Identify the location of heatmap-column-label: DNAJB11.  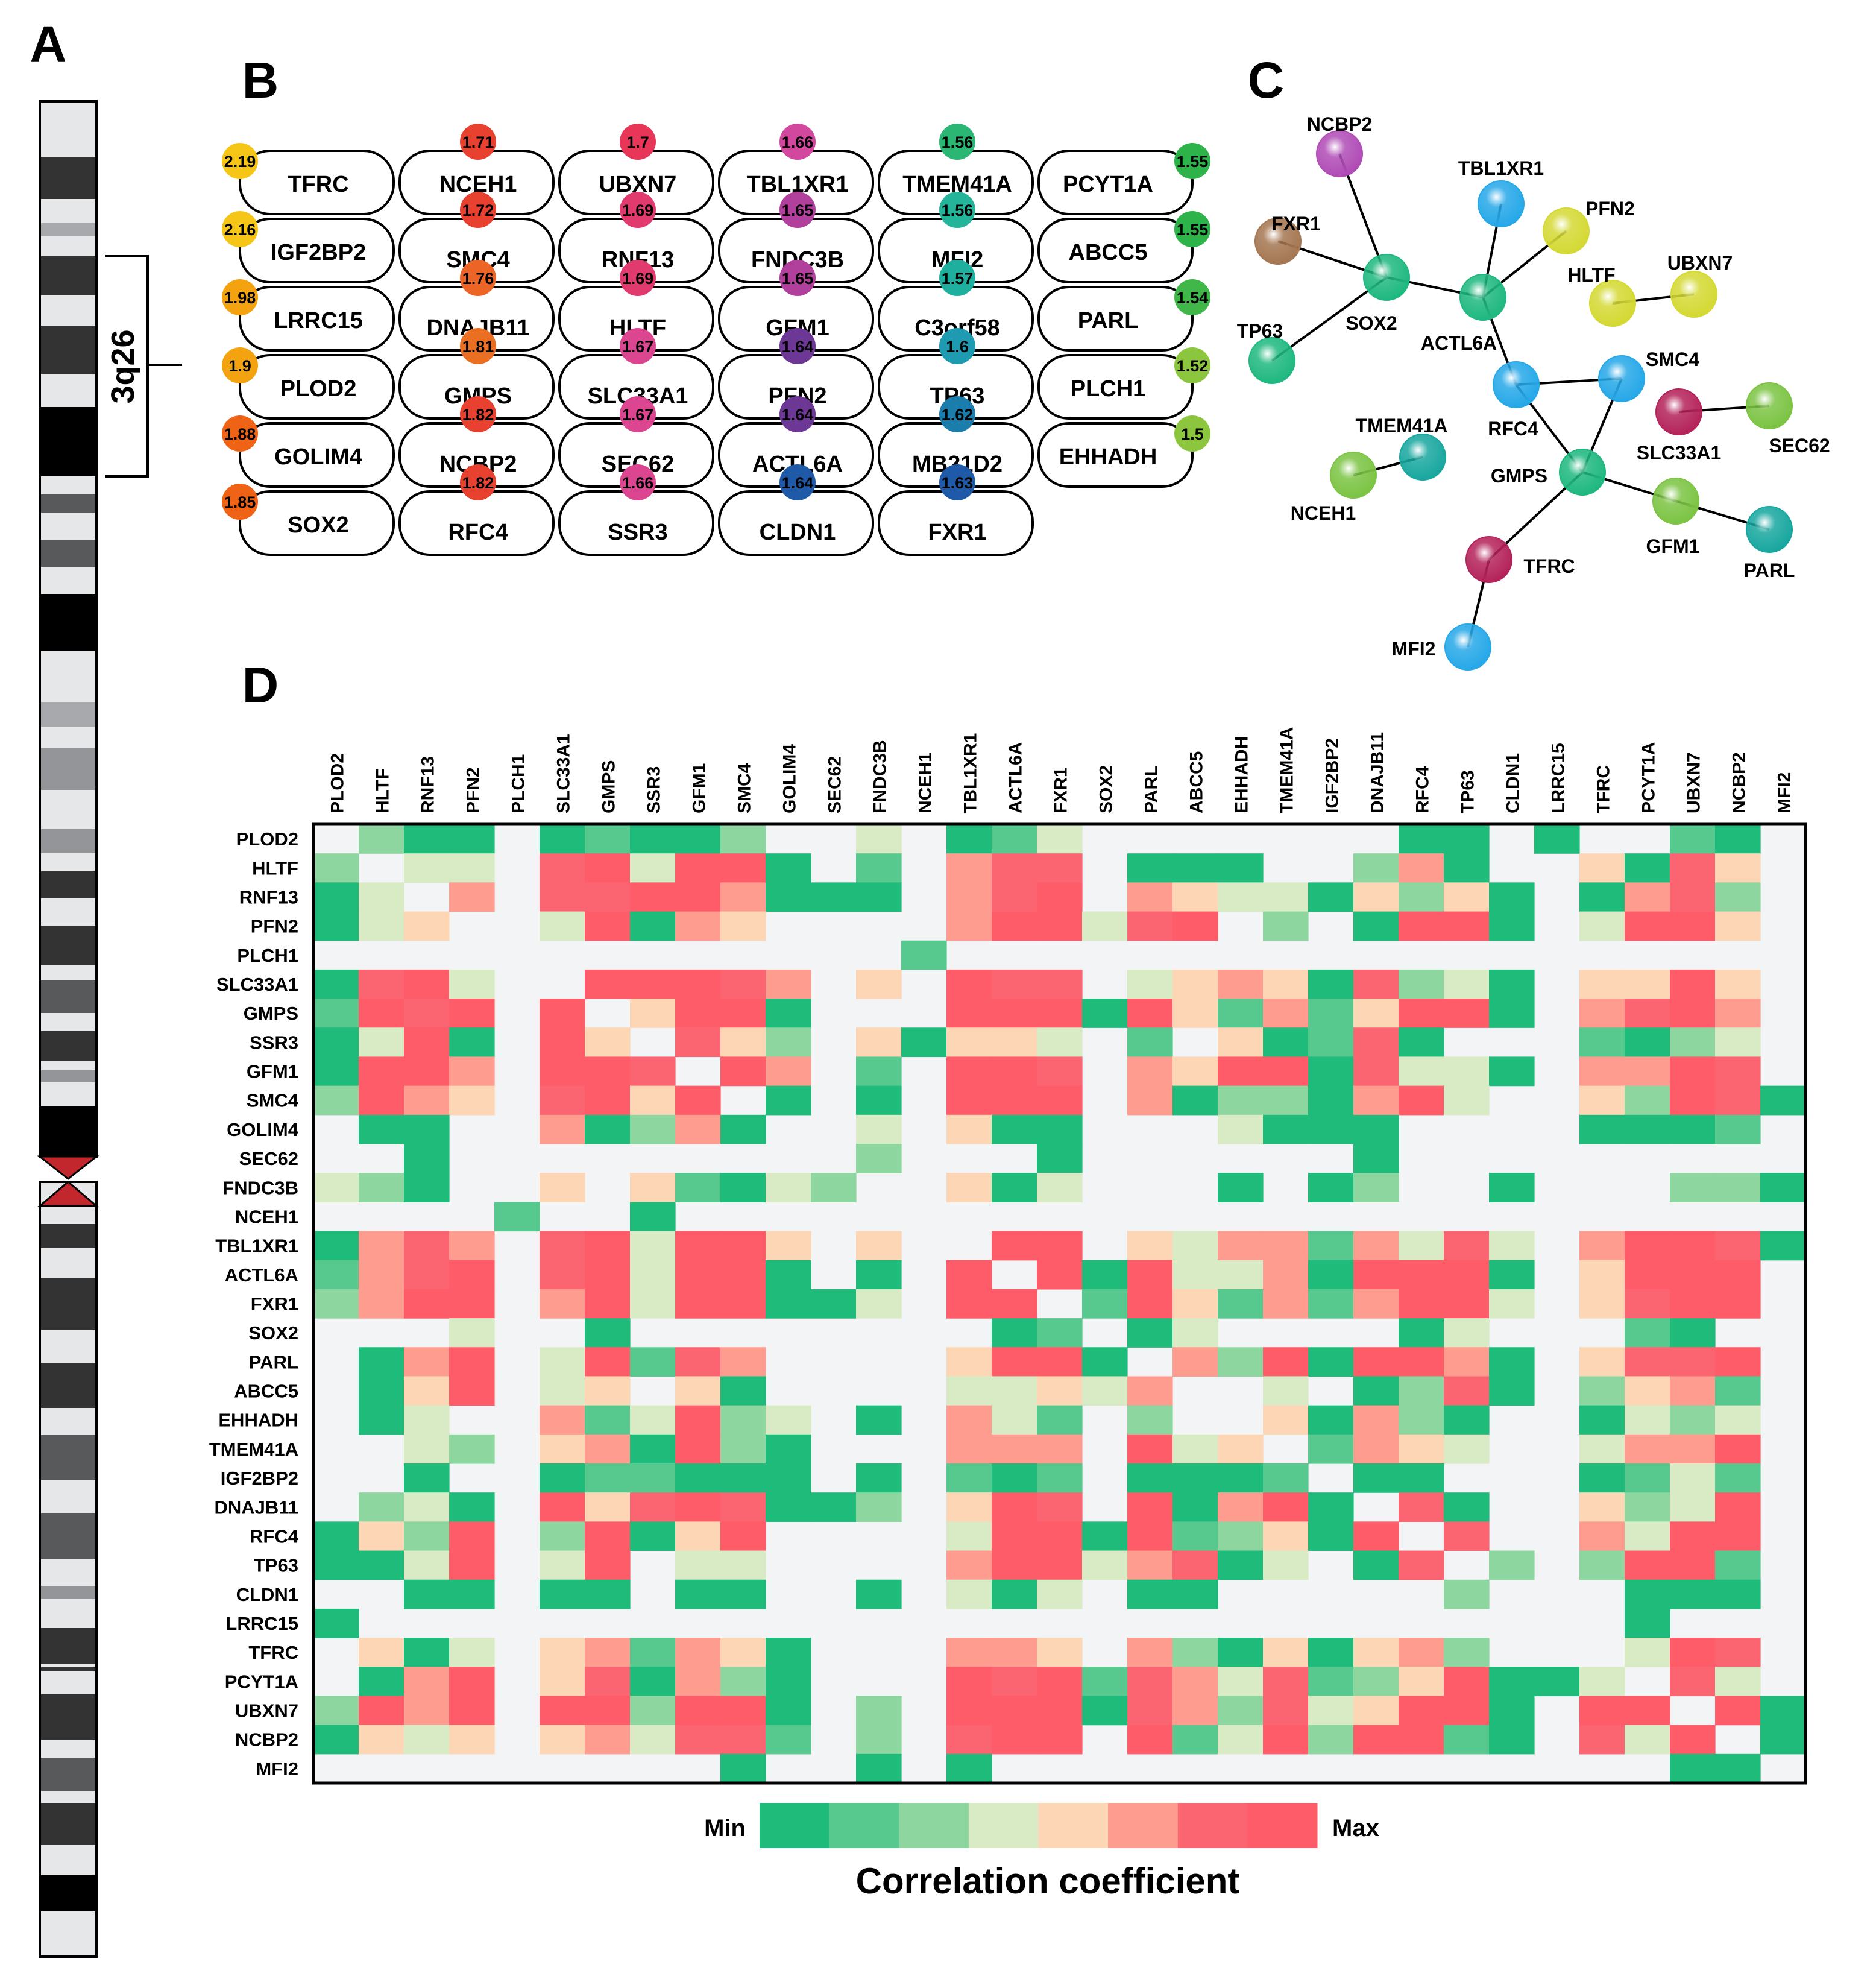
(1378, 773).